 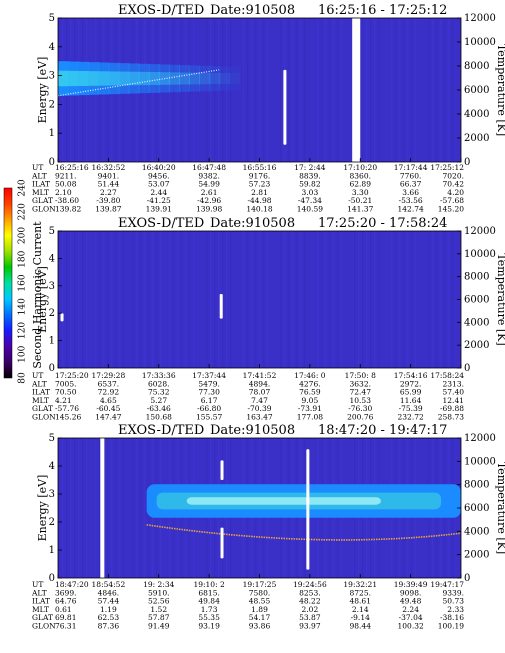 I want to click on ephem-cell: 18:54:52, so click(x=109, y=584).